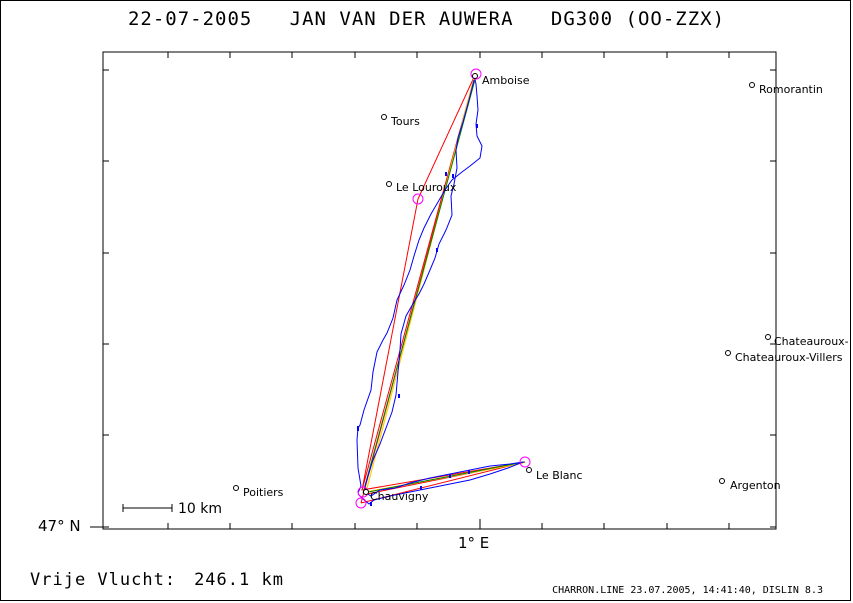  Describe the element at coordinates (399, 496) in the screenshot. I see `city-label-chauvigny: Chauvigny` at that location.